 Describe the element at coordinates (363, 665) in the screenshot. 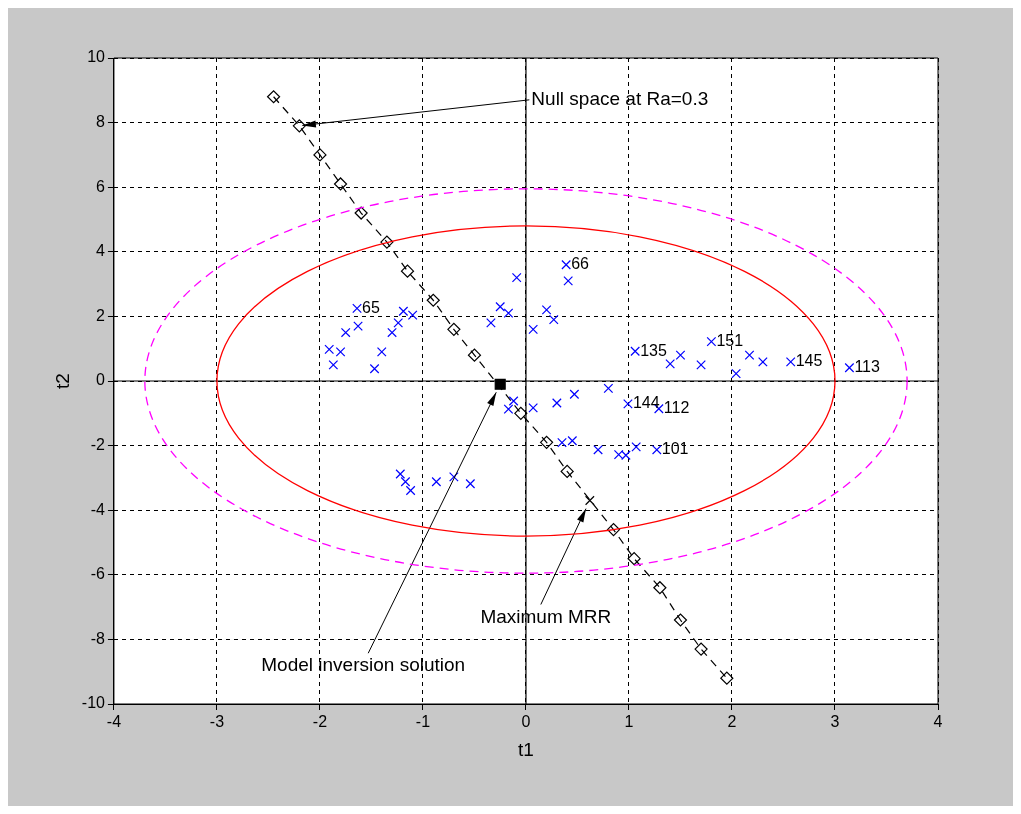

I see `annotation: Model inversion solution` at that location.